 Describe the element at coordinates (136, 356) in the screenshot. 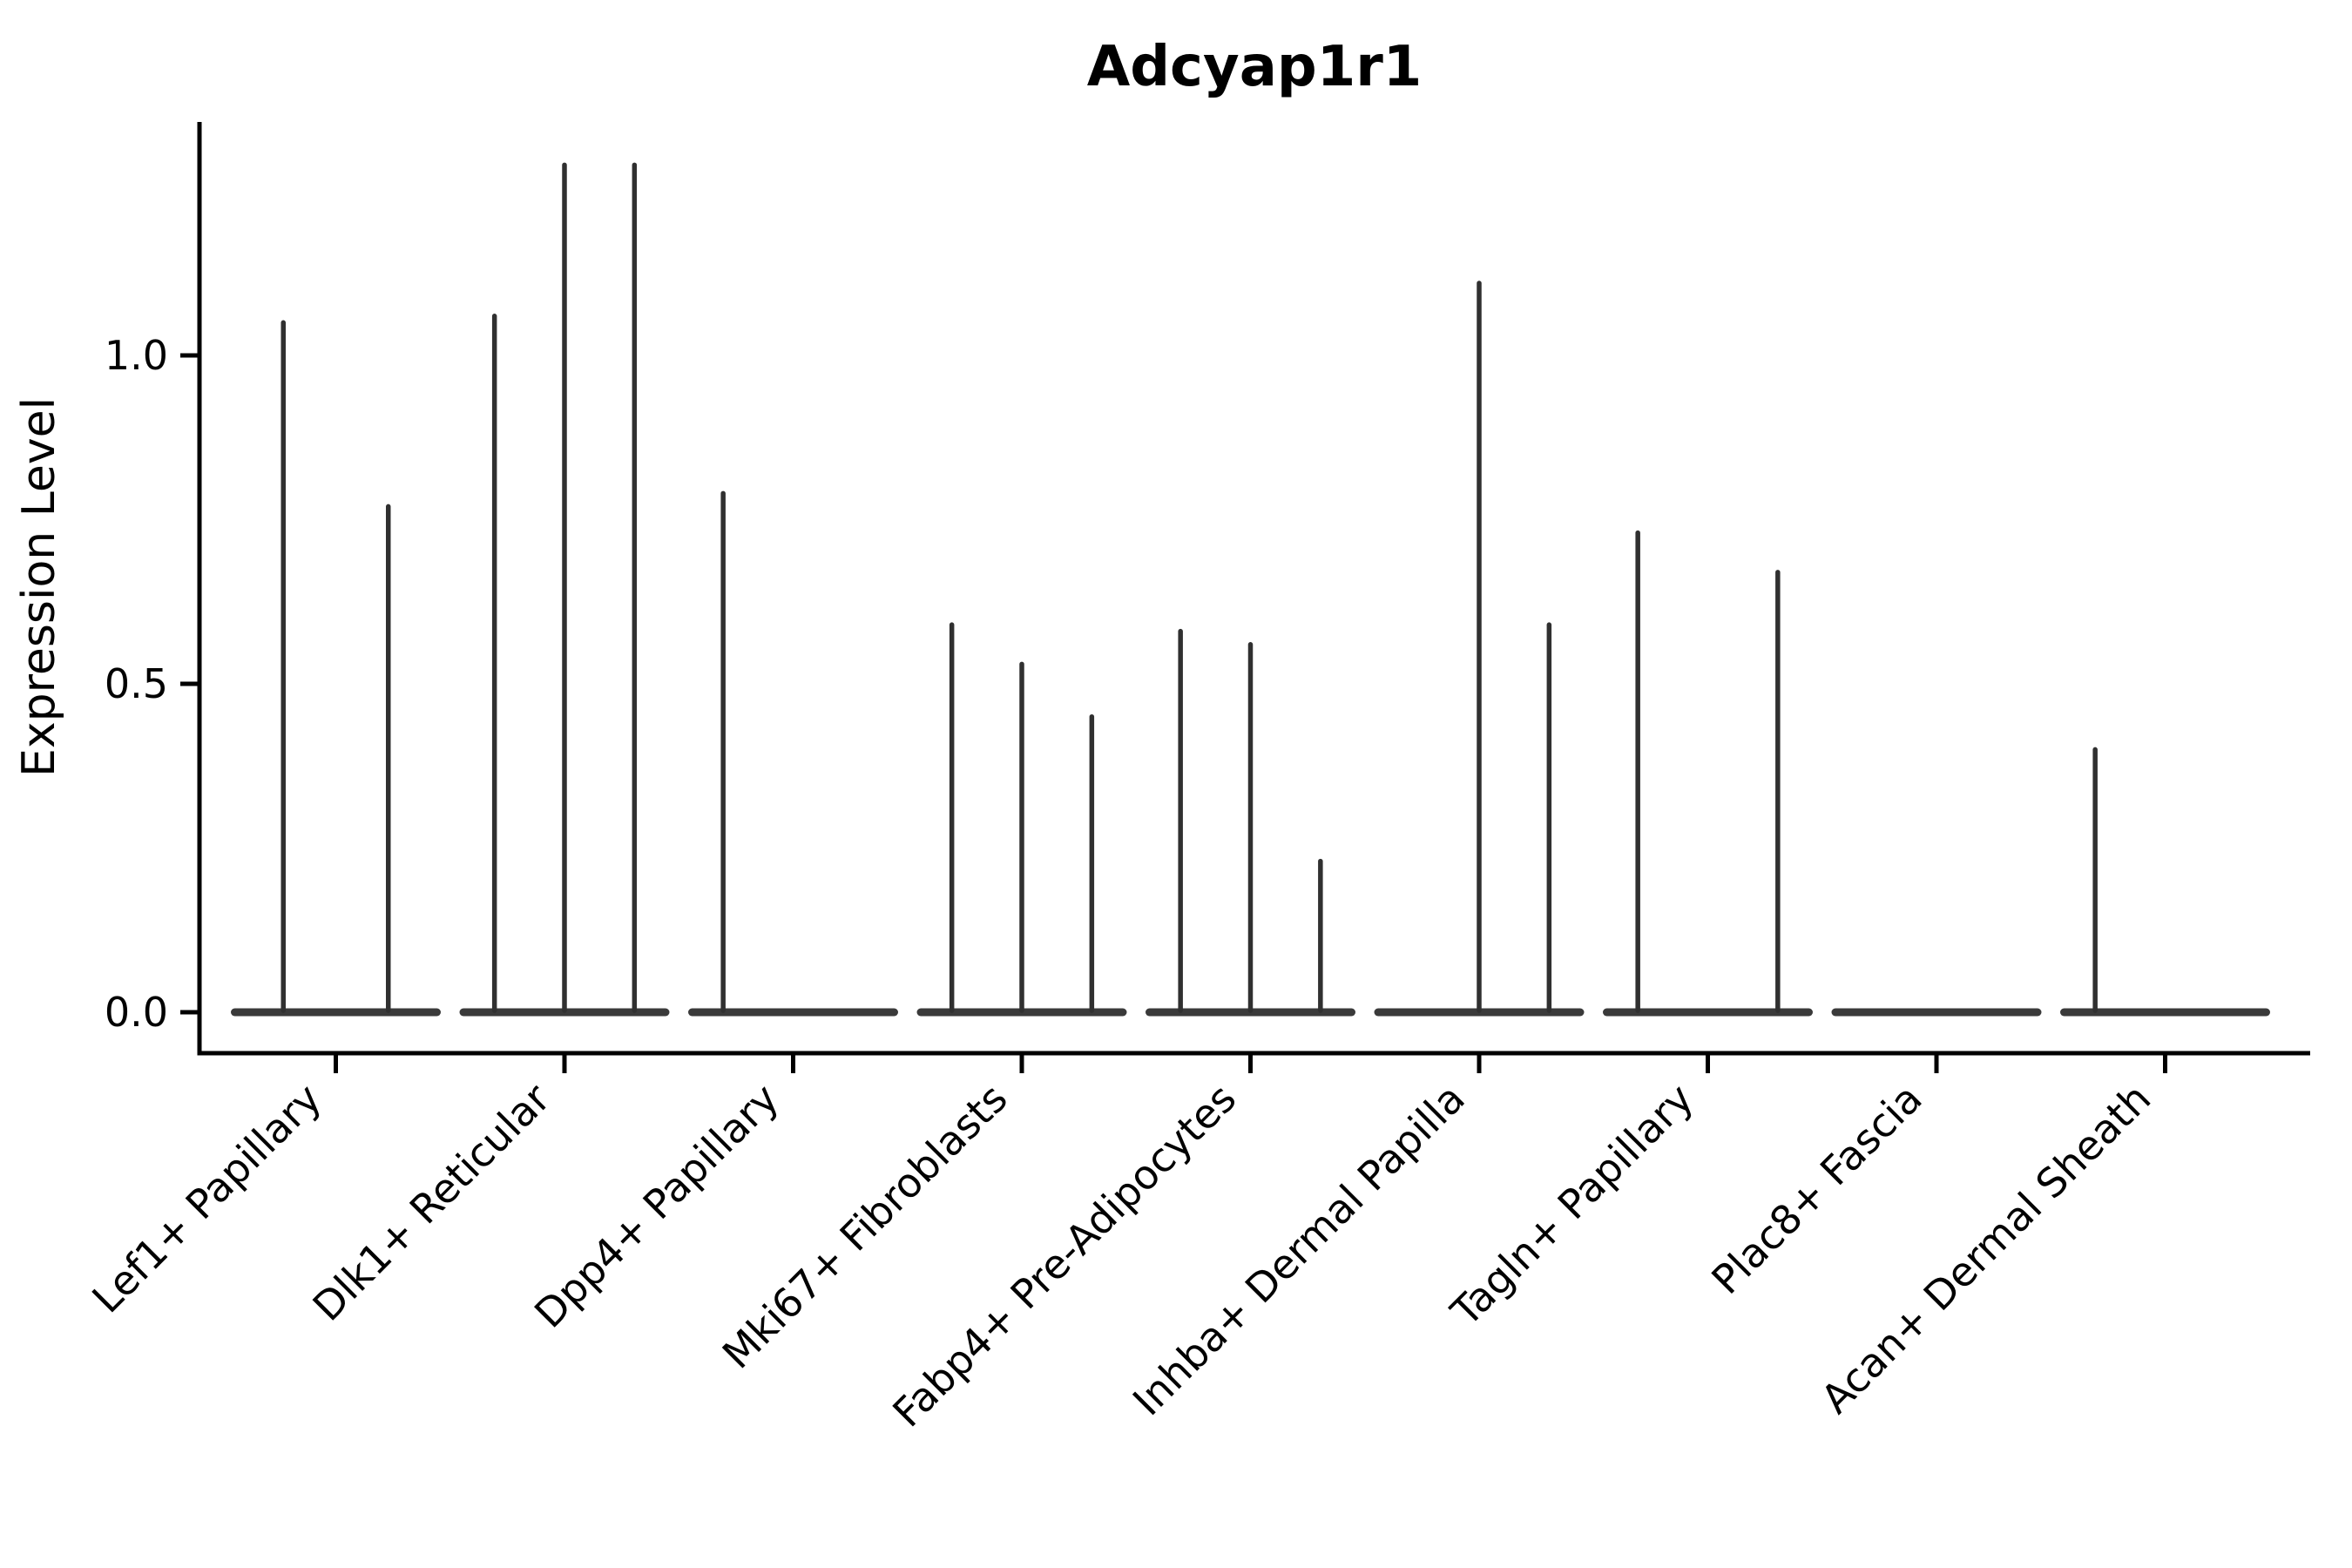

I see `y-tick-label: 1.0` at that location.